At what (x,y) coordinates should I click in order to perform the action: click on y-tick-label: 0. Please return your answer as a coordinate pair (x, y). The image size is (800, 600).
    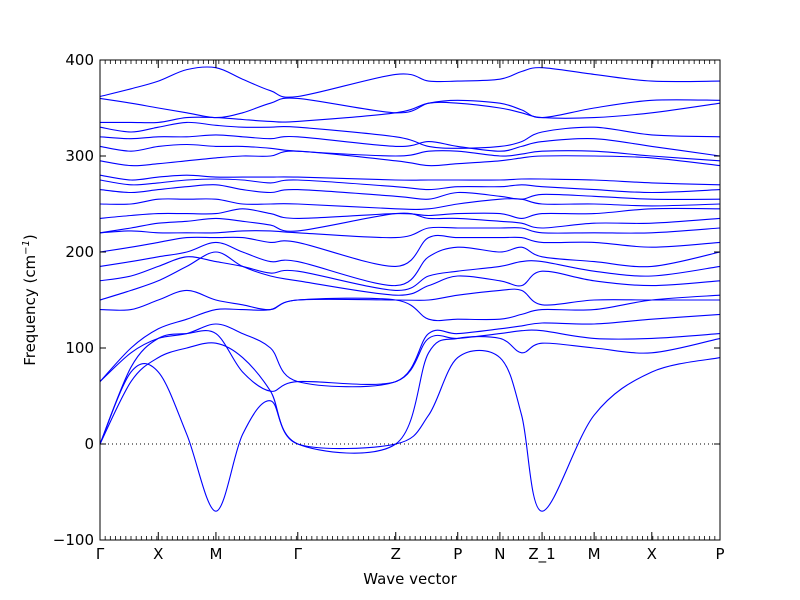
    Looking at the image, I should click on (89, 444).